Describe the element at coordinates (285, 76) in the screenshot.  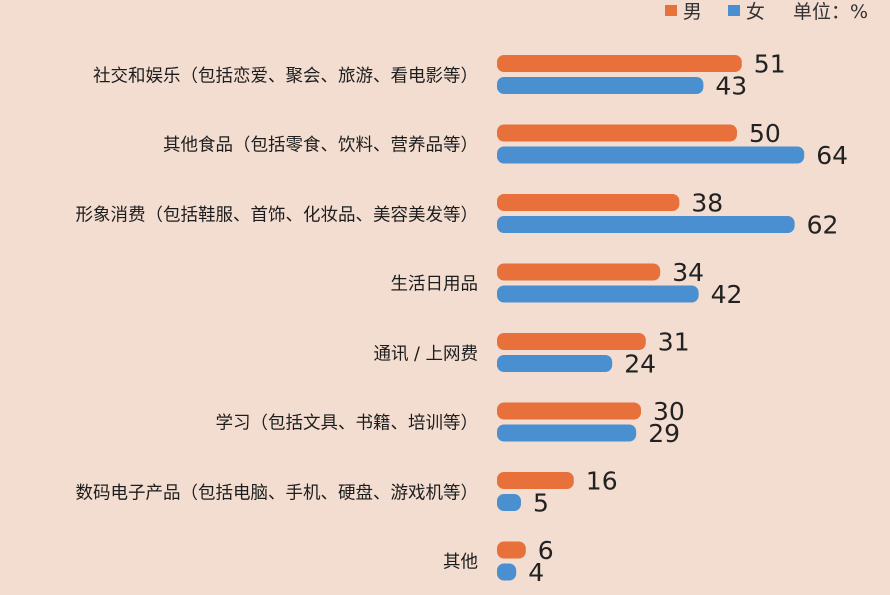
I see `category-label: 社交和娱乐（包括恋爱、聚会、旅游、看电影等）` at that location.